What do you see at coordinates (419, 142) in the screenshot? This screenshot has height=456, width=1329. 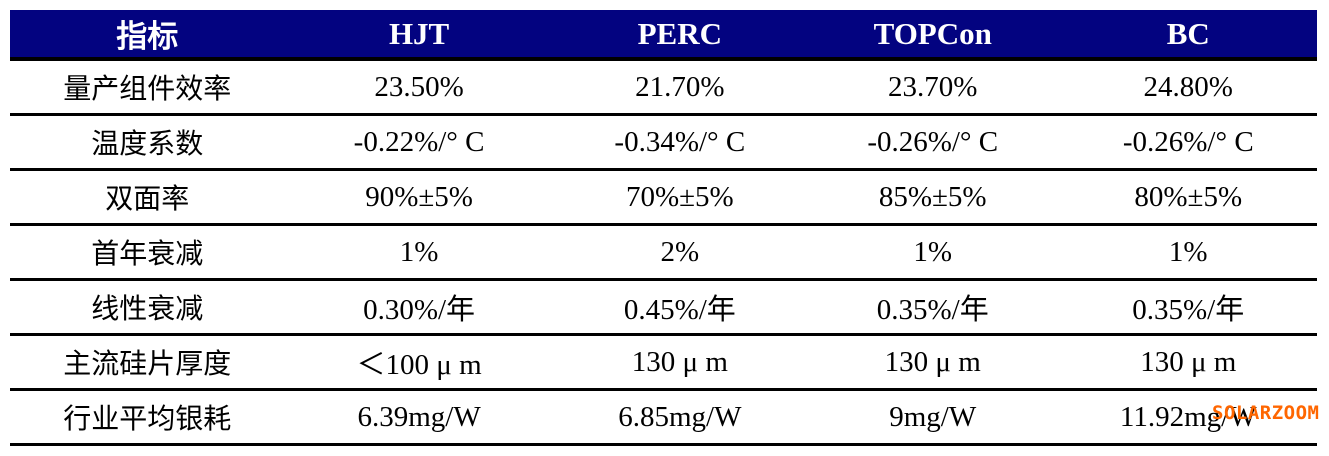 I see `table-cell: -0.22%/° C` at bounding box center [419, 142].